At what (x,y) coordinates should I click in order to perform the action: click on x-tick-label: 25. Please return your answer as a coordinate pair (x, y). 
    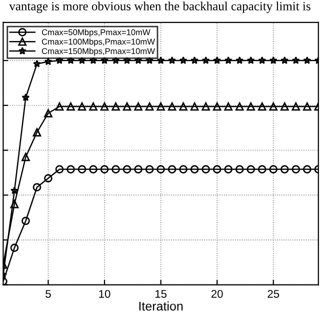
    Looking at the image, I should click on (274, 294).